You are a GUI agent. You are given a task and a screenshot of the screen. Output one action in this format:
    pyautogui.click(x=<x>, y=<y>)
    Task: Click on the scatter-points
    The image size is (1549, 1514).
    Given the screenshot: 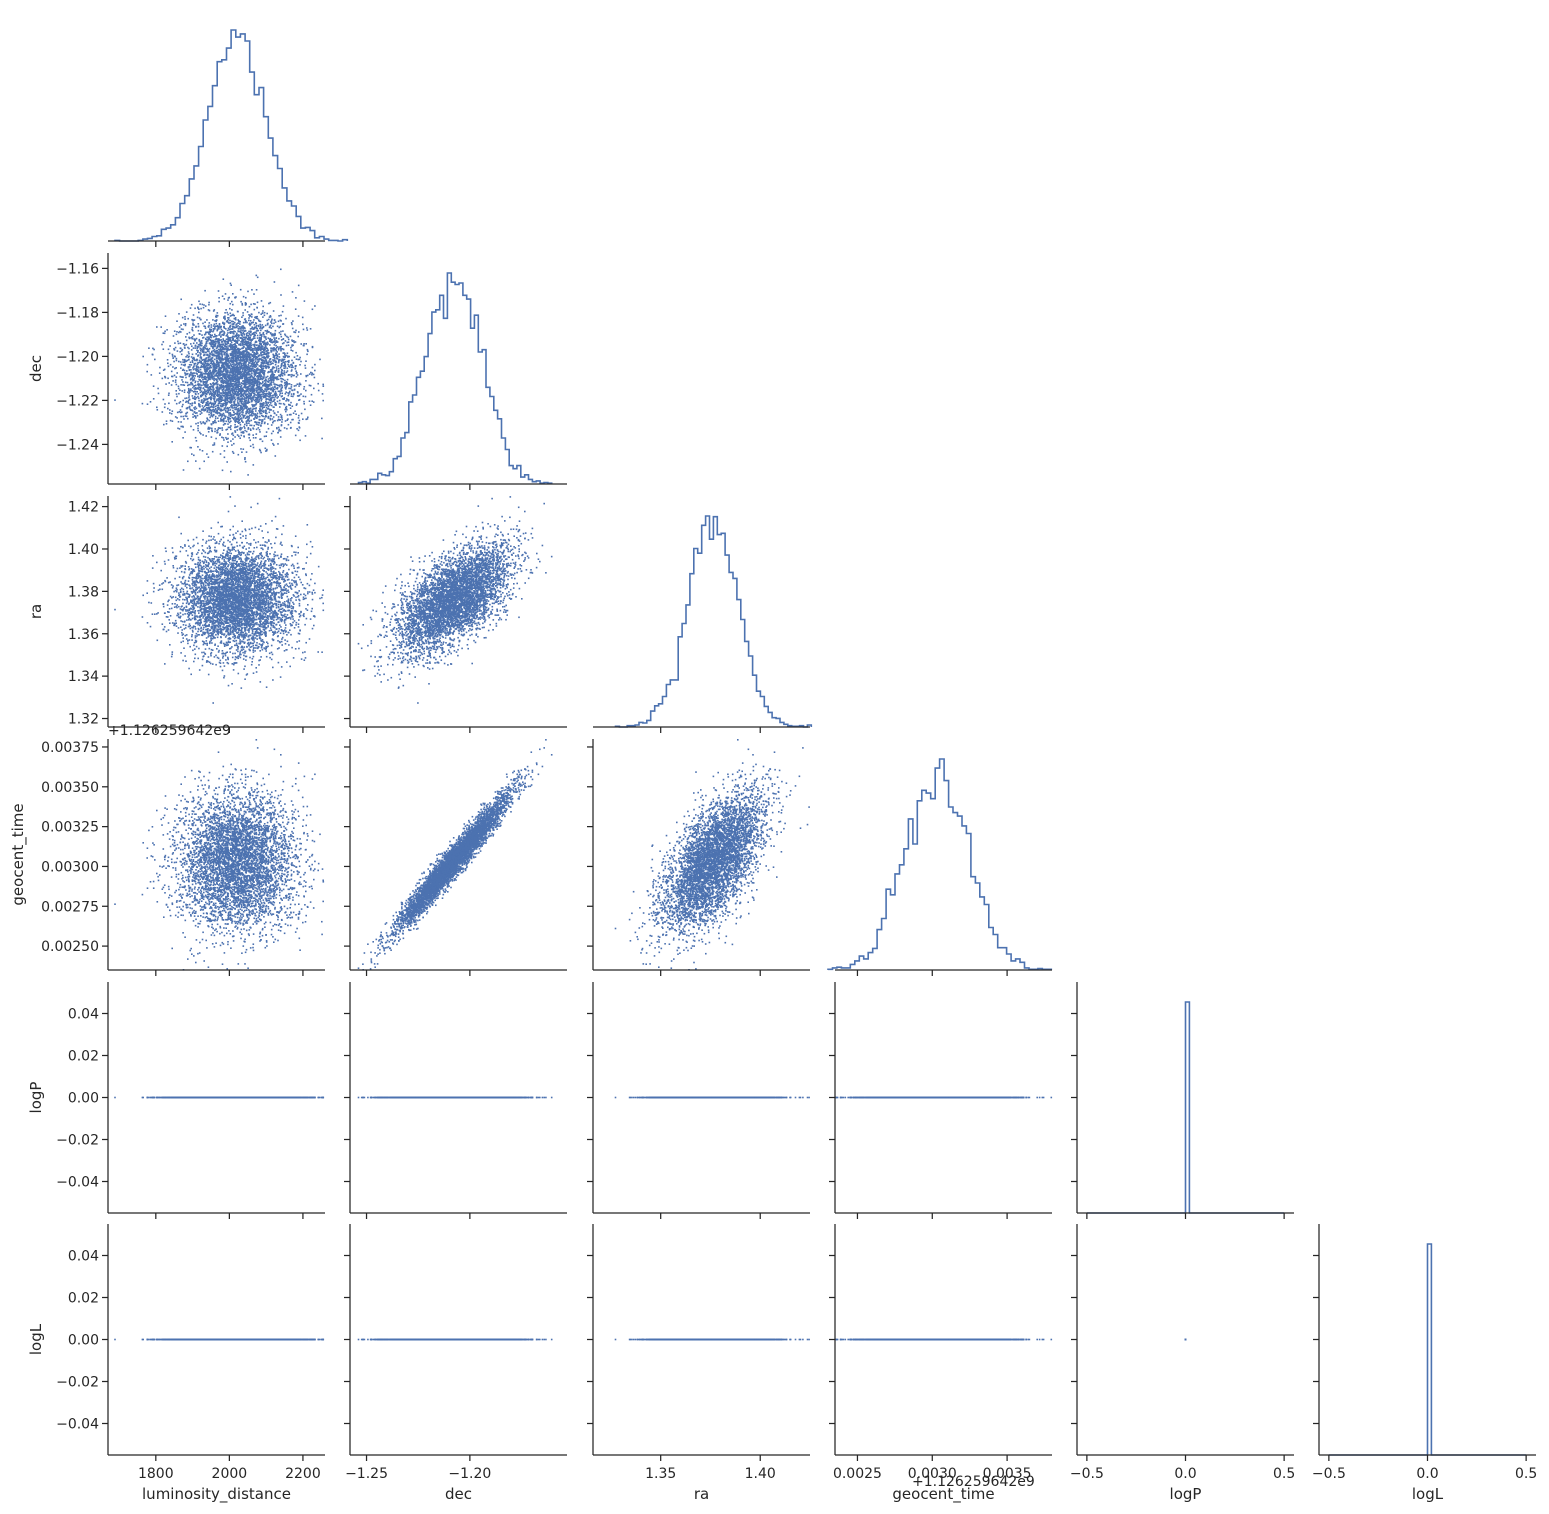 What is the action you would take?
    pyautogui.click(x=219, y=372)
    